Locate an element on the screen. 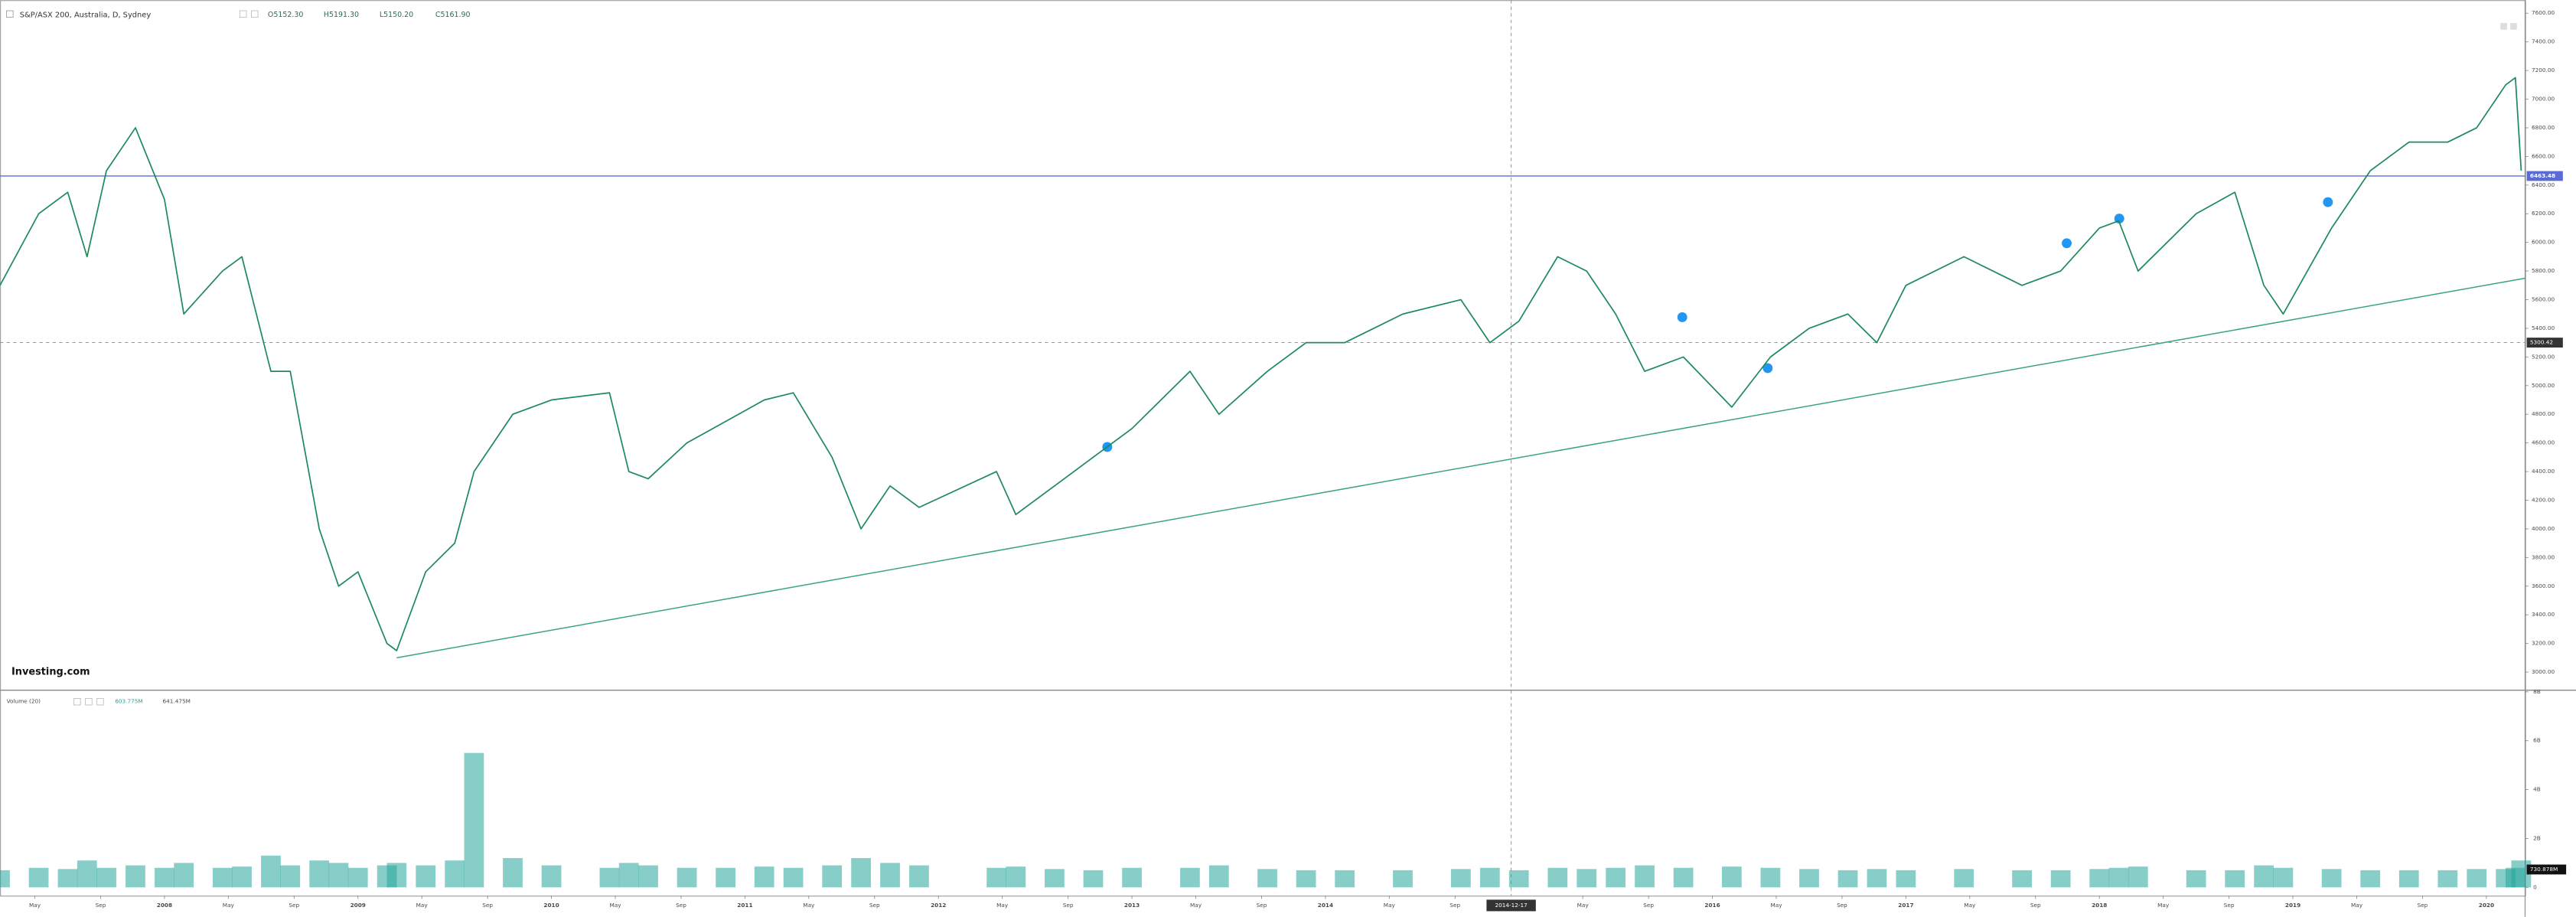 This screenshot has height=917, width=2576. symbol-title: S&P/ASX 200, Australia, D, Sydney is located at coordinates (86, 15).